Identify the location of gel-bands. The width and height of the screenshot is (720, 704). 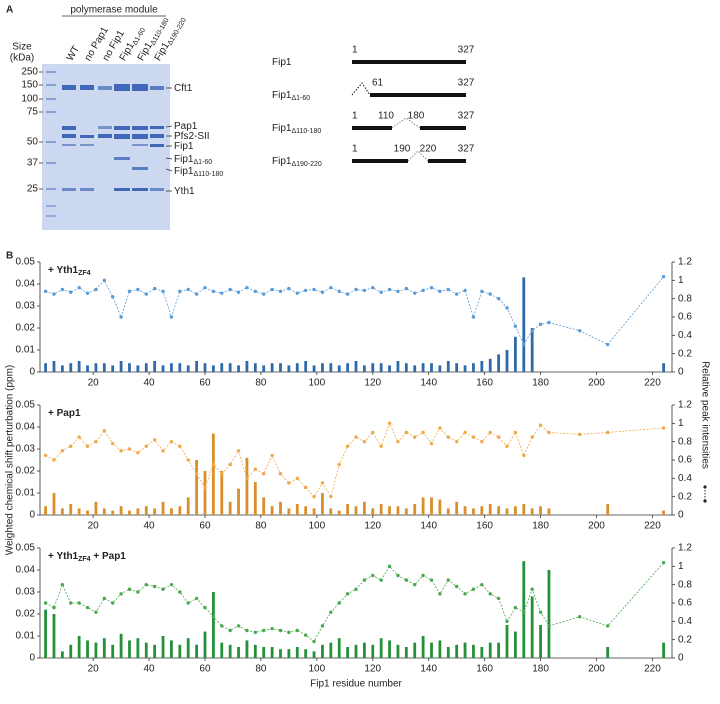
(105, 144).